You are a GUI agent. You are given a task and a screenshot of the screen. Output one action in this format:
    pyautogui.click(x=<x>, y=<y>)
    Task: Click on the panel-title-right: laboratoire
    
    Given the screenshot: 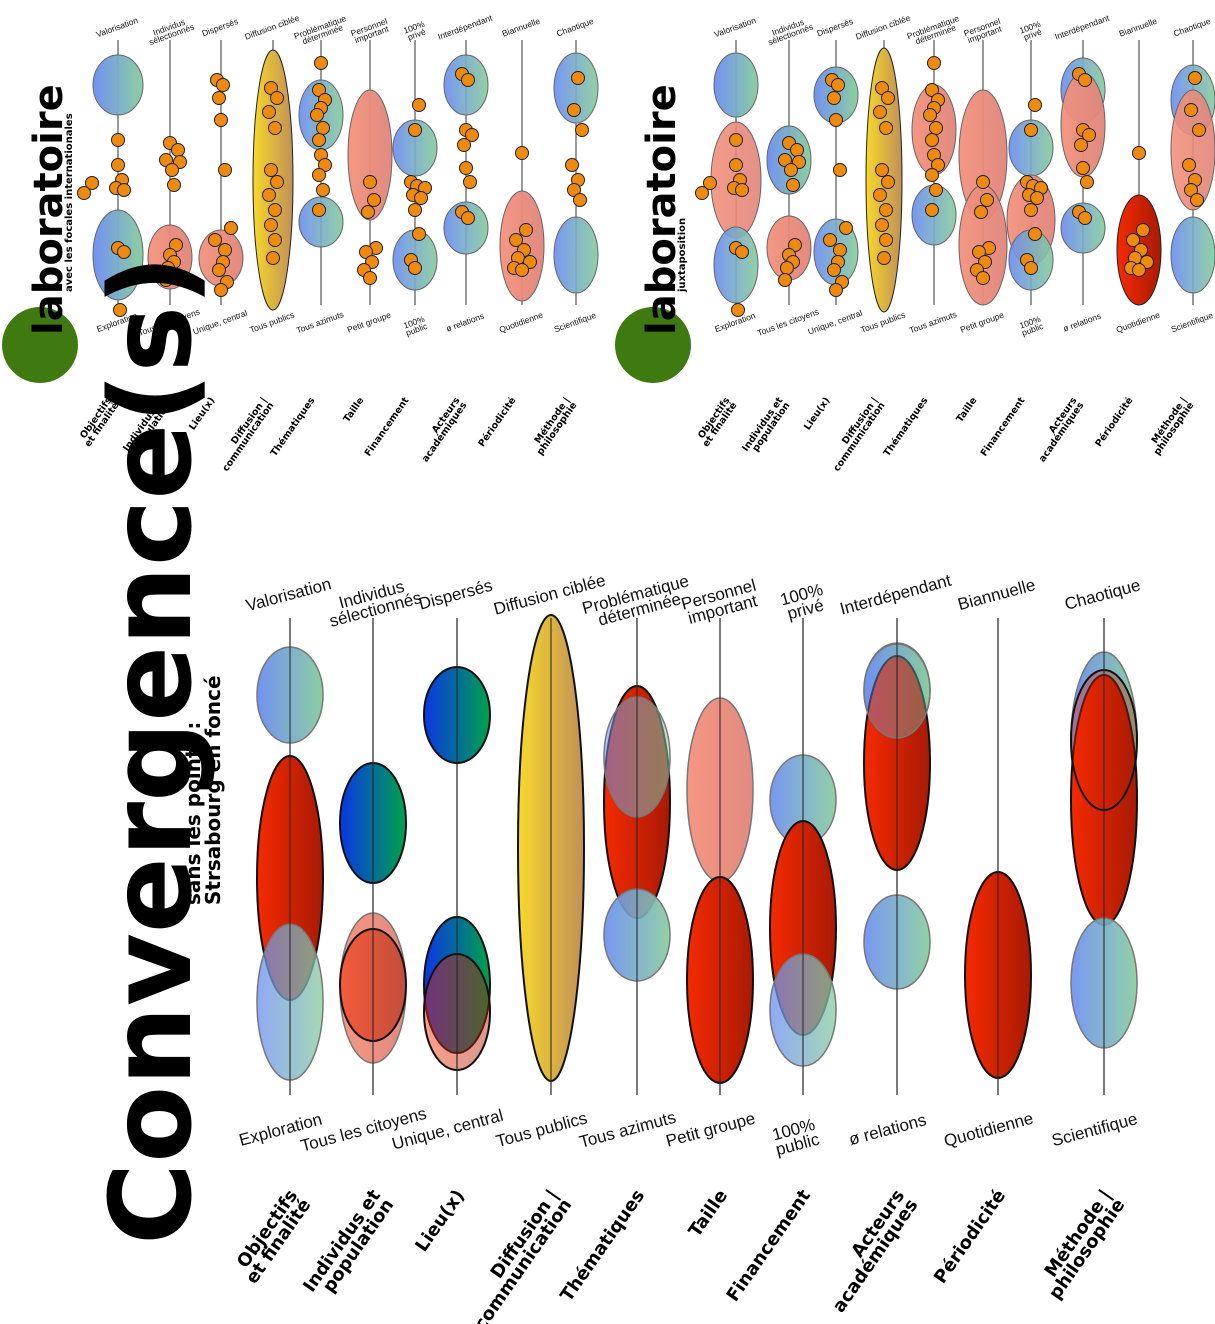 What is the action you would take?
    pyautogui.click(x=662, y=209)
    